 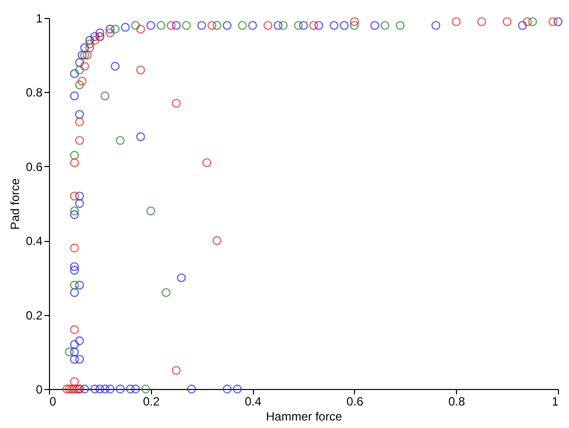 What do you see at coordinates (34, 93) in the screenshot?
I see `y-tick-label: 0.8` at bounding box center [34, 93].